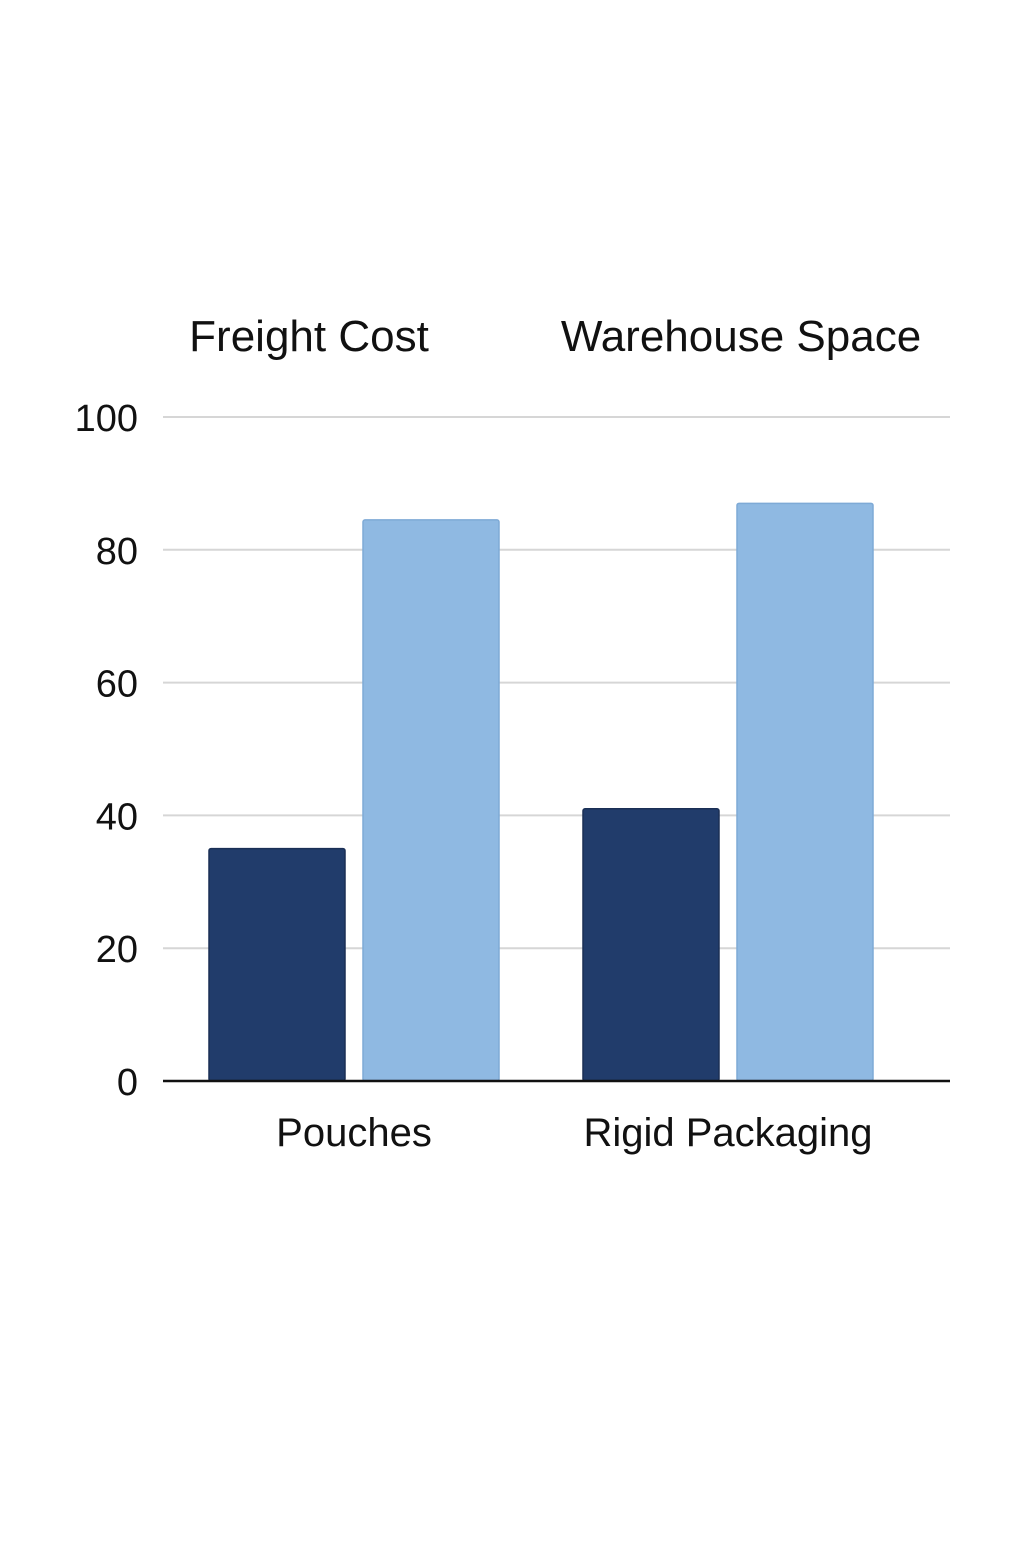 The height and width of the screenshot is (1541, 1024). Describe the element at coordinates (431, 800) in the screenshot. I see `bar-warehouse-space-pouches` at that location.